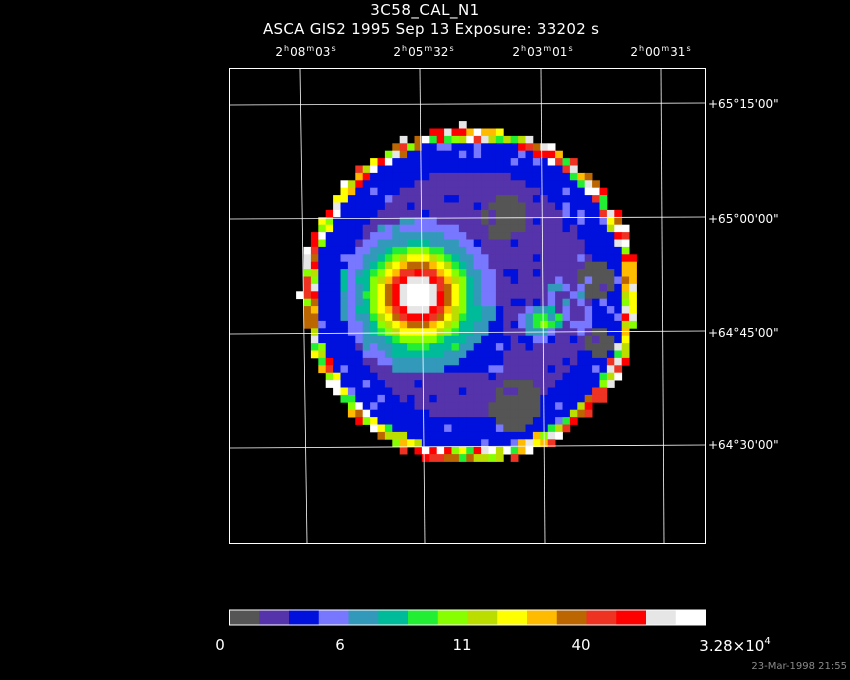 Image resolution: width=850 pixels, height=680 pixels. Describe the element at coordinates (425, 10) in the screenshot. I see `image-title: 3C58_CAL_N1` at that location.